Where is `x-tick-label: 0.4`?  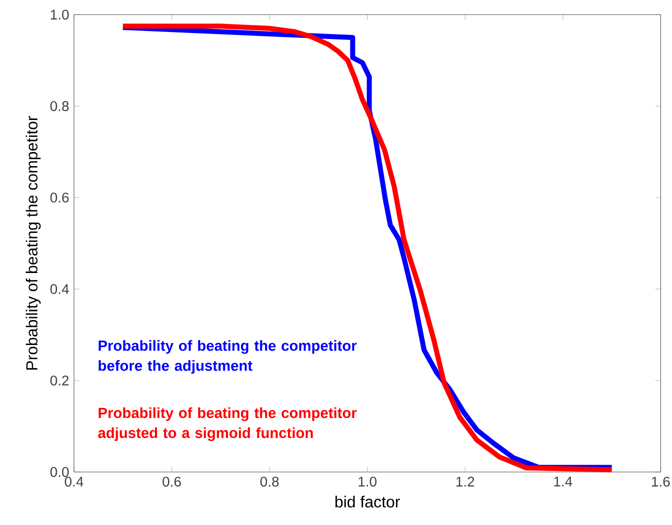 x-tick-label: 0.4 is located at coordinates (74, 481).